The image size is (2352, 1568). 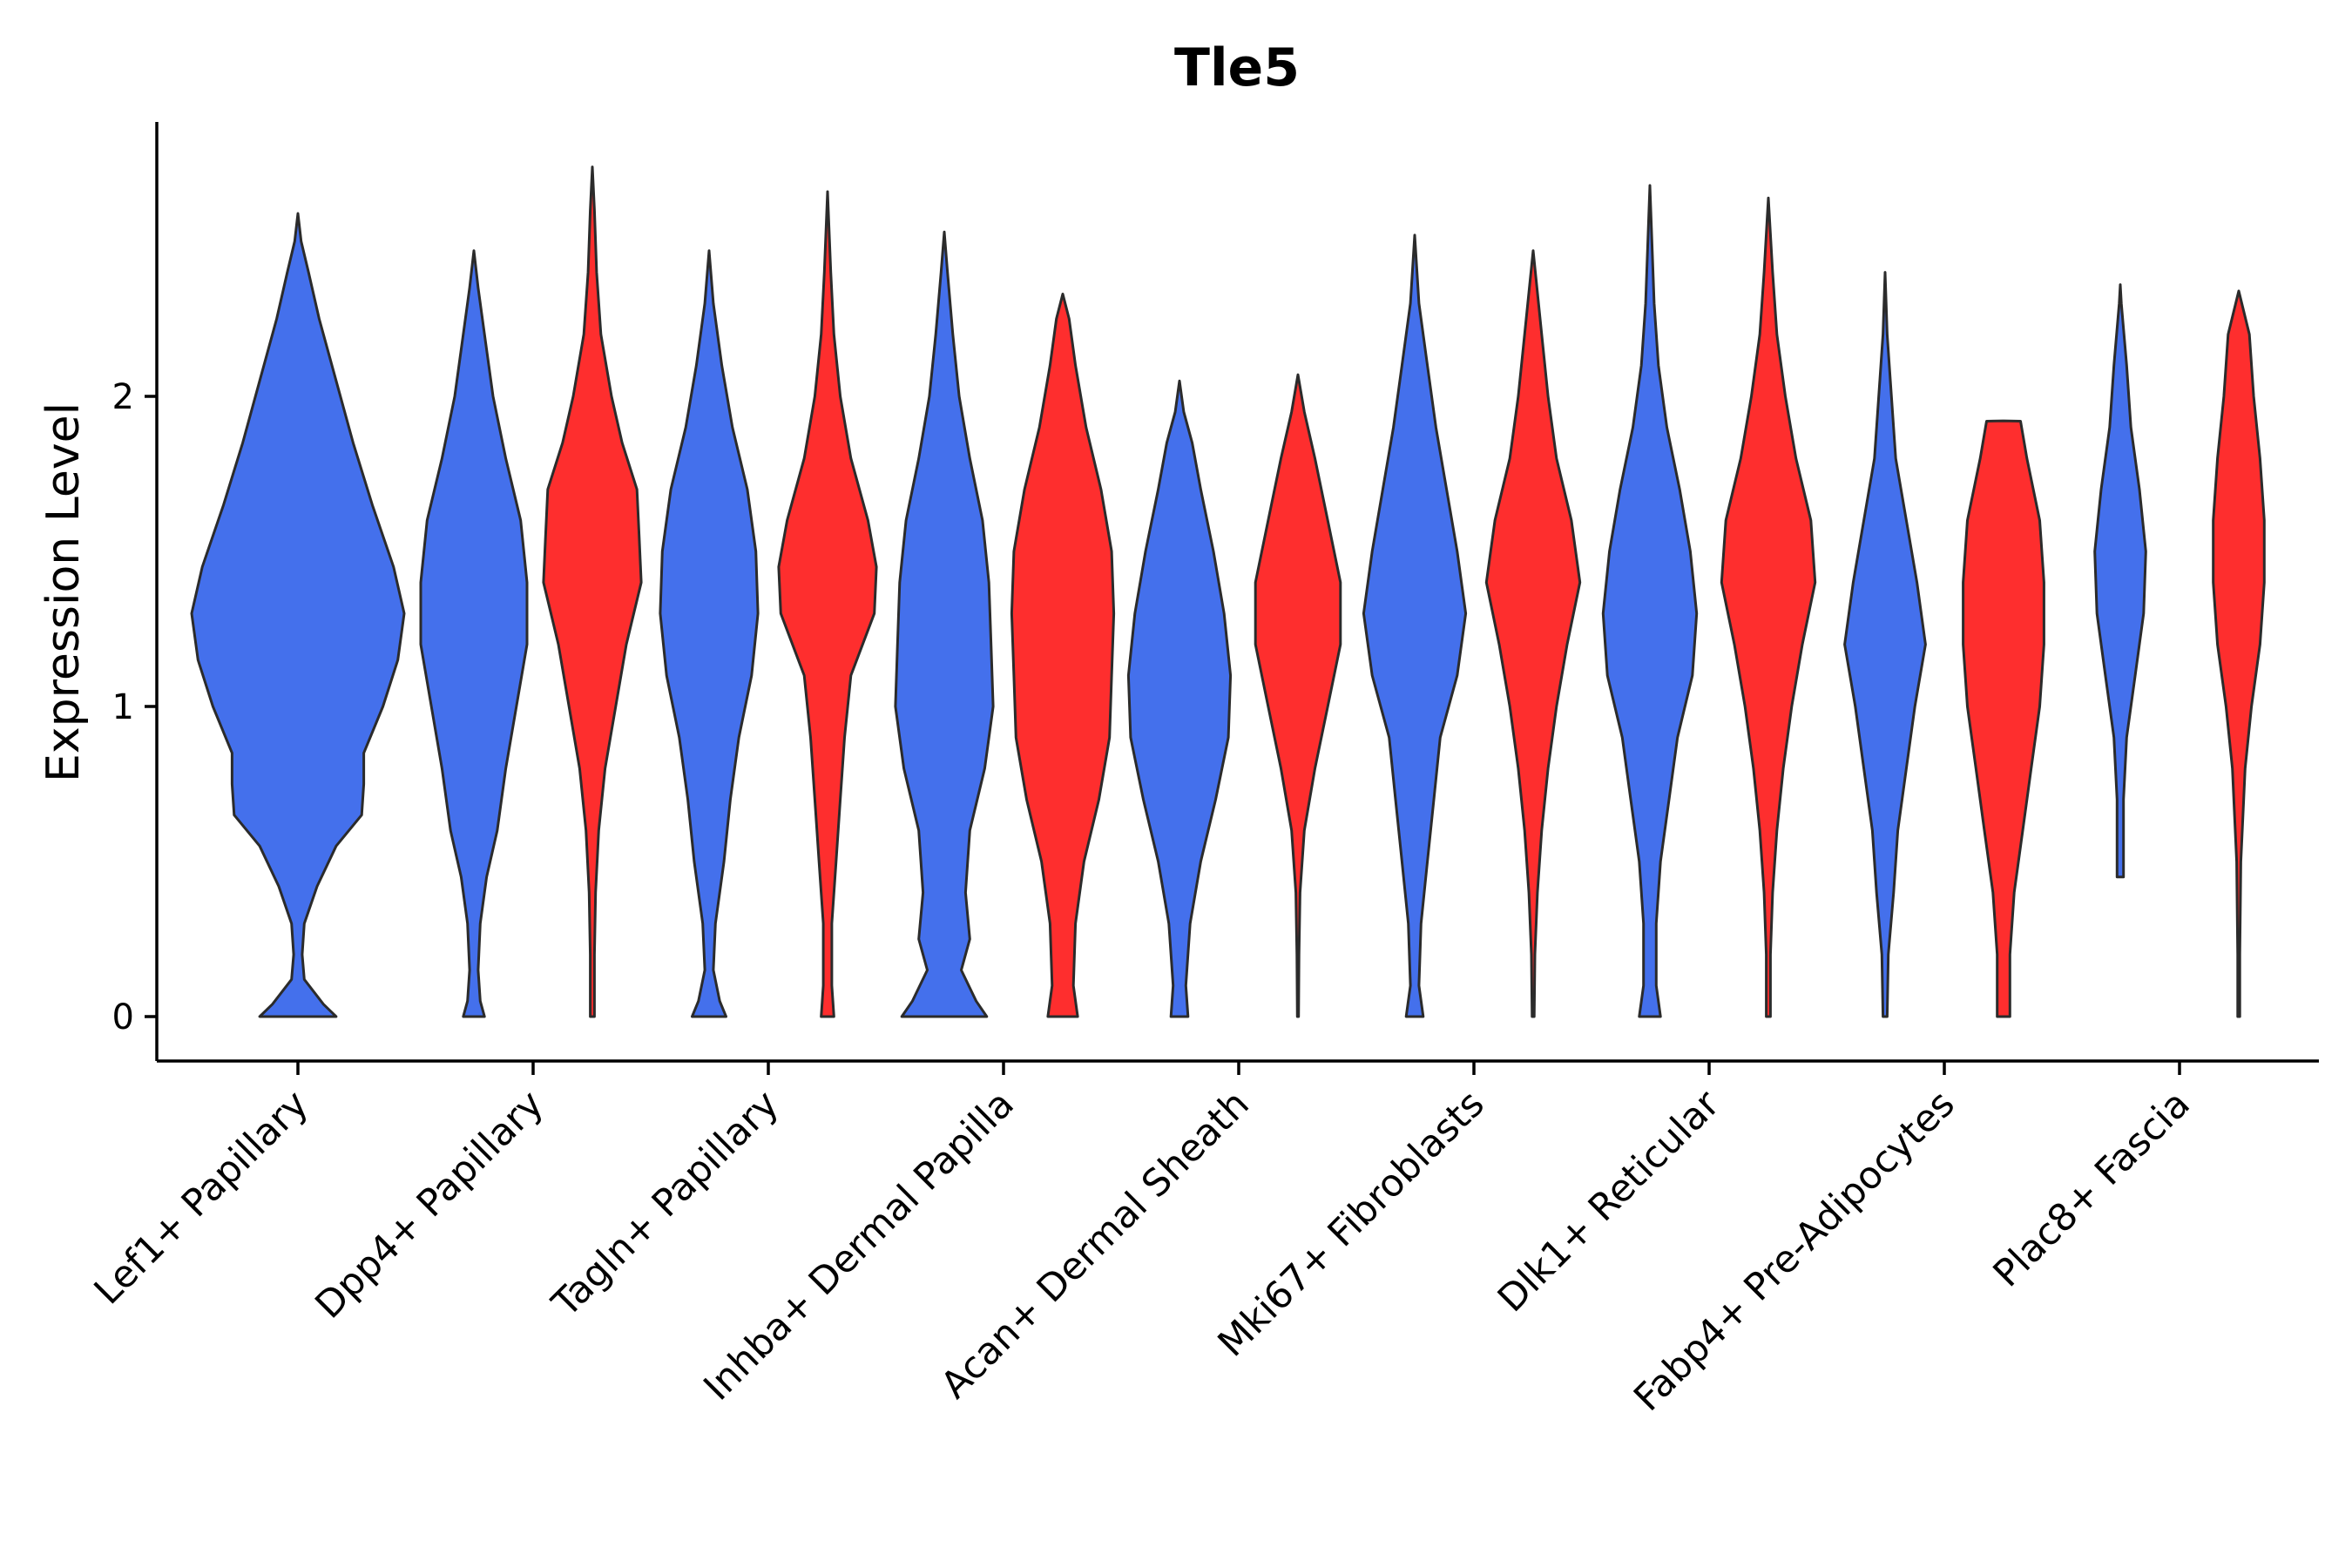 I want to click on violin-acan-dermal-sheath-a, so click(x=1179, y=698).